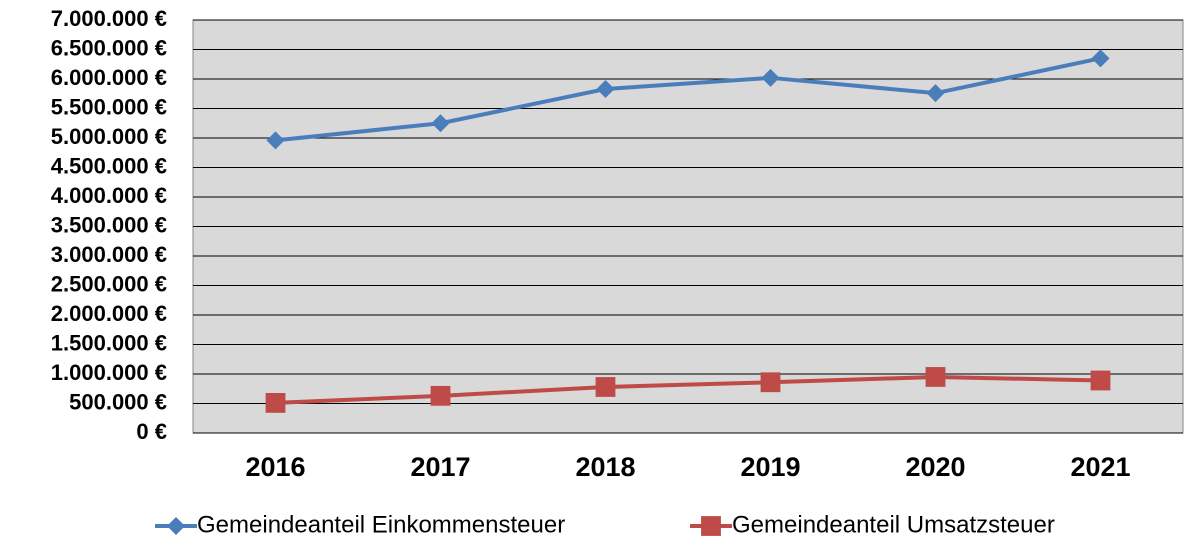 The width and height of the screenshot is (1187, 539). Describe the element at coordinates (109, 18) in the screenshot. I see `y-tick-label: 7.000.000 €` at that location.